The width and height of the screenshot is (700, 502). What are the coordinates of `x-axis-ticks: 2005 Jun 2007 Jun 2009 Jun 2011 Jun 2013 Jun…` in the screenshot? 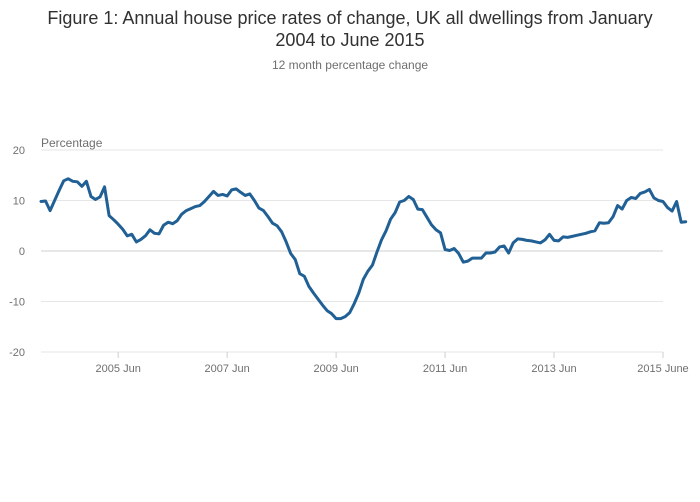 It's located at (392, 363).